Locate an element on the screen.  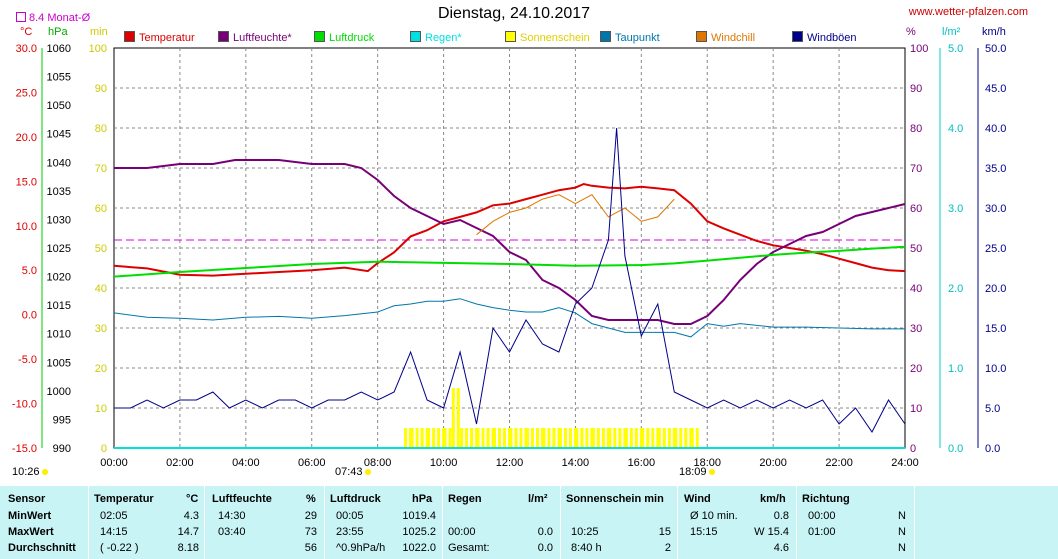
sunshine-tick-label: 30 is located at coordinates (101, 329).